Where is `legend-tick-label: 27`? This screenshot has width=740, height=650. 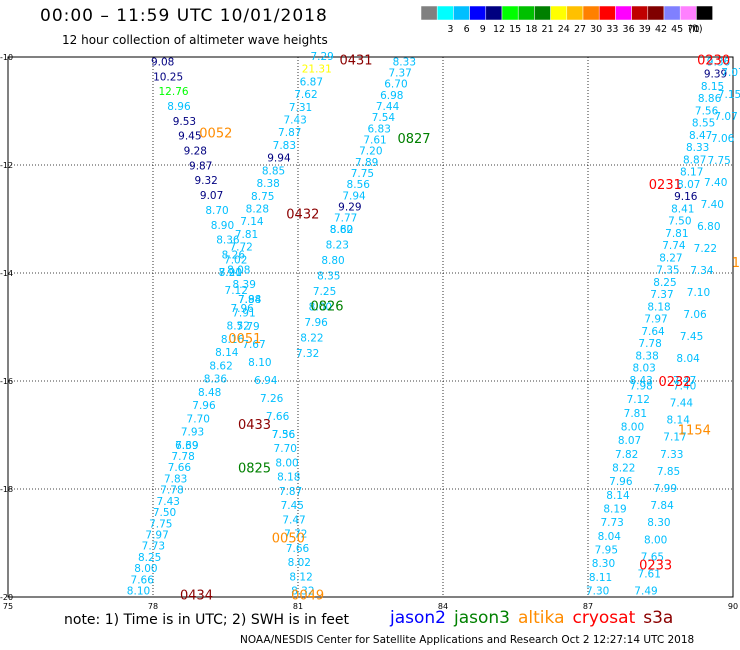
legend-tick-label: 27 is located at coordinates (580, 29).